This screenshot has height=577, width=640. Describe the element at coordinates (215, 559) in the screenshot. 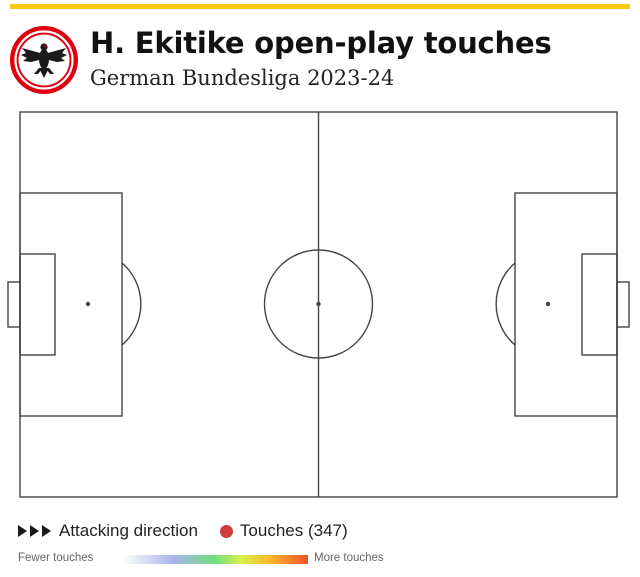

I see `scale-gradient-bar` at that location.